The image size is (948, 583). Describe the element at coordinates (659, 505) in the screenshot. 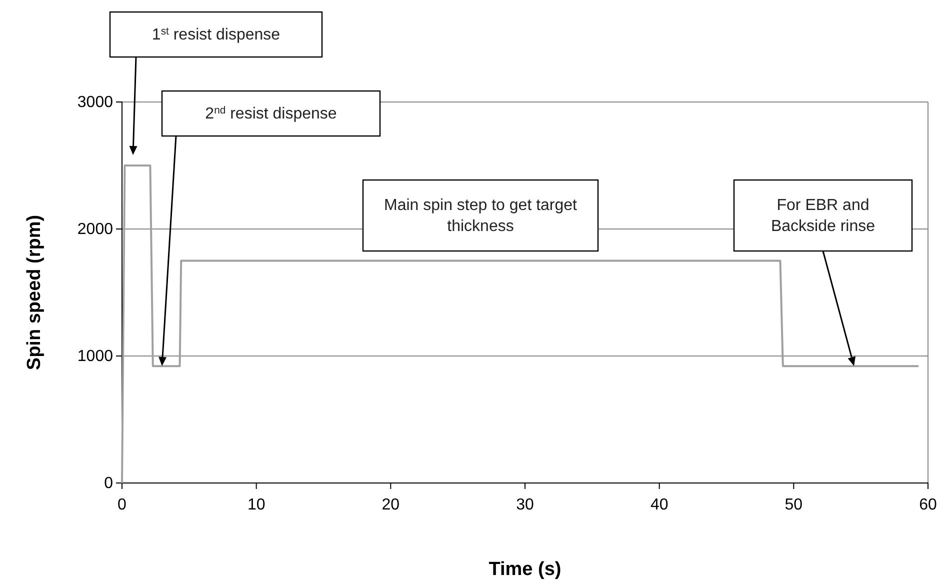

I see `x-tick-label: 40` at that location.